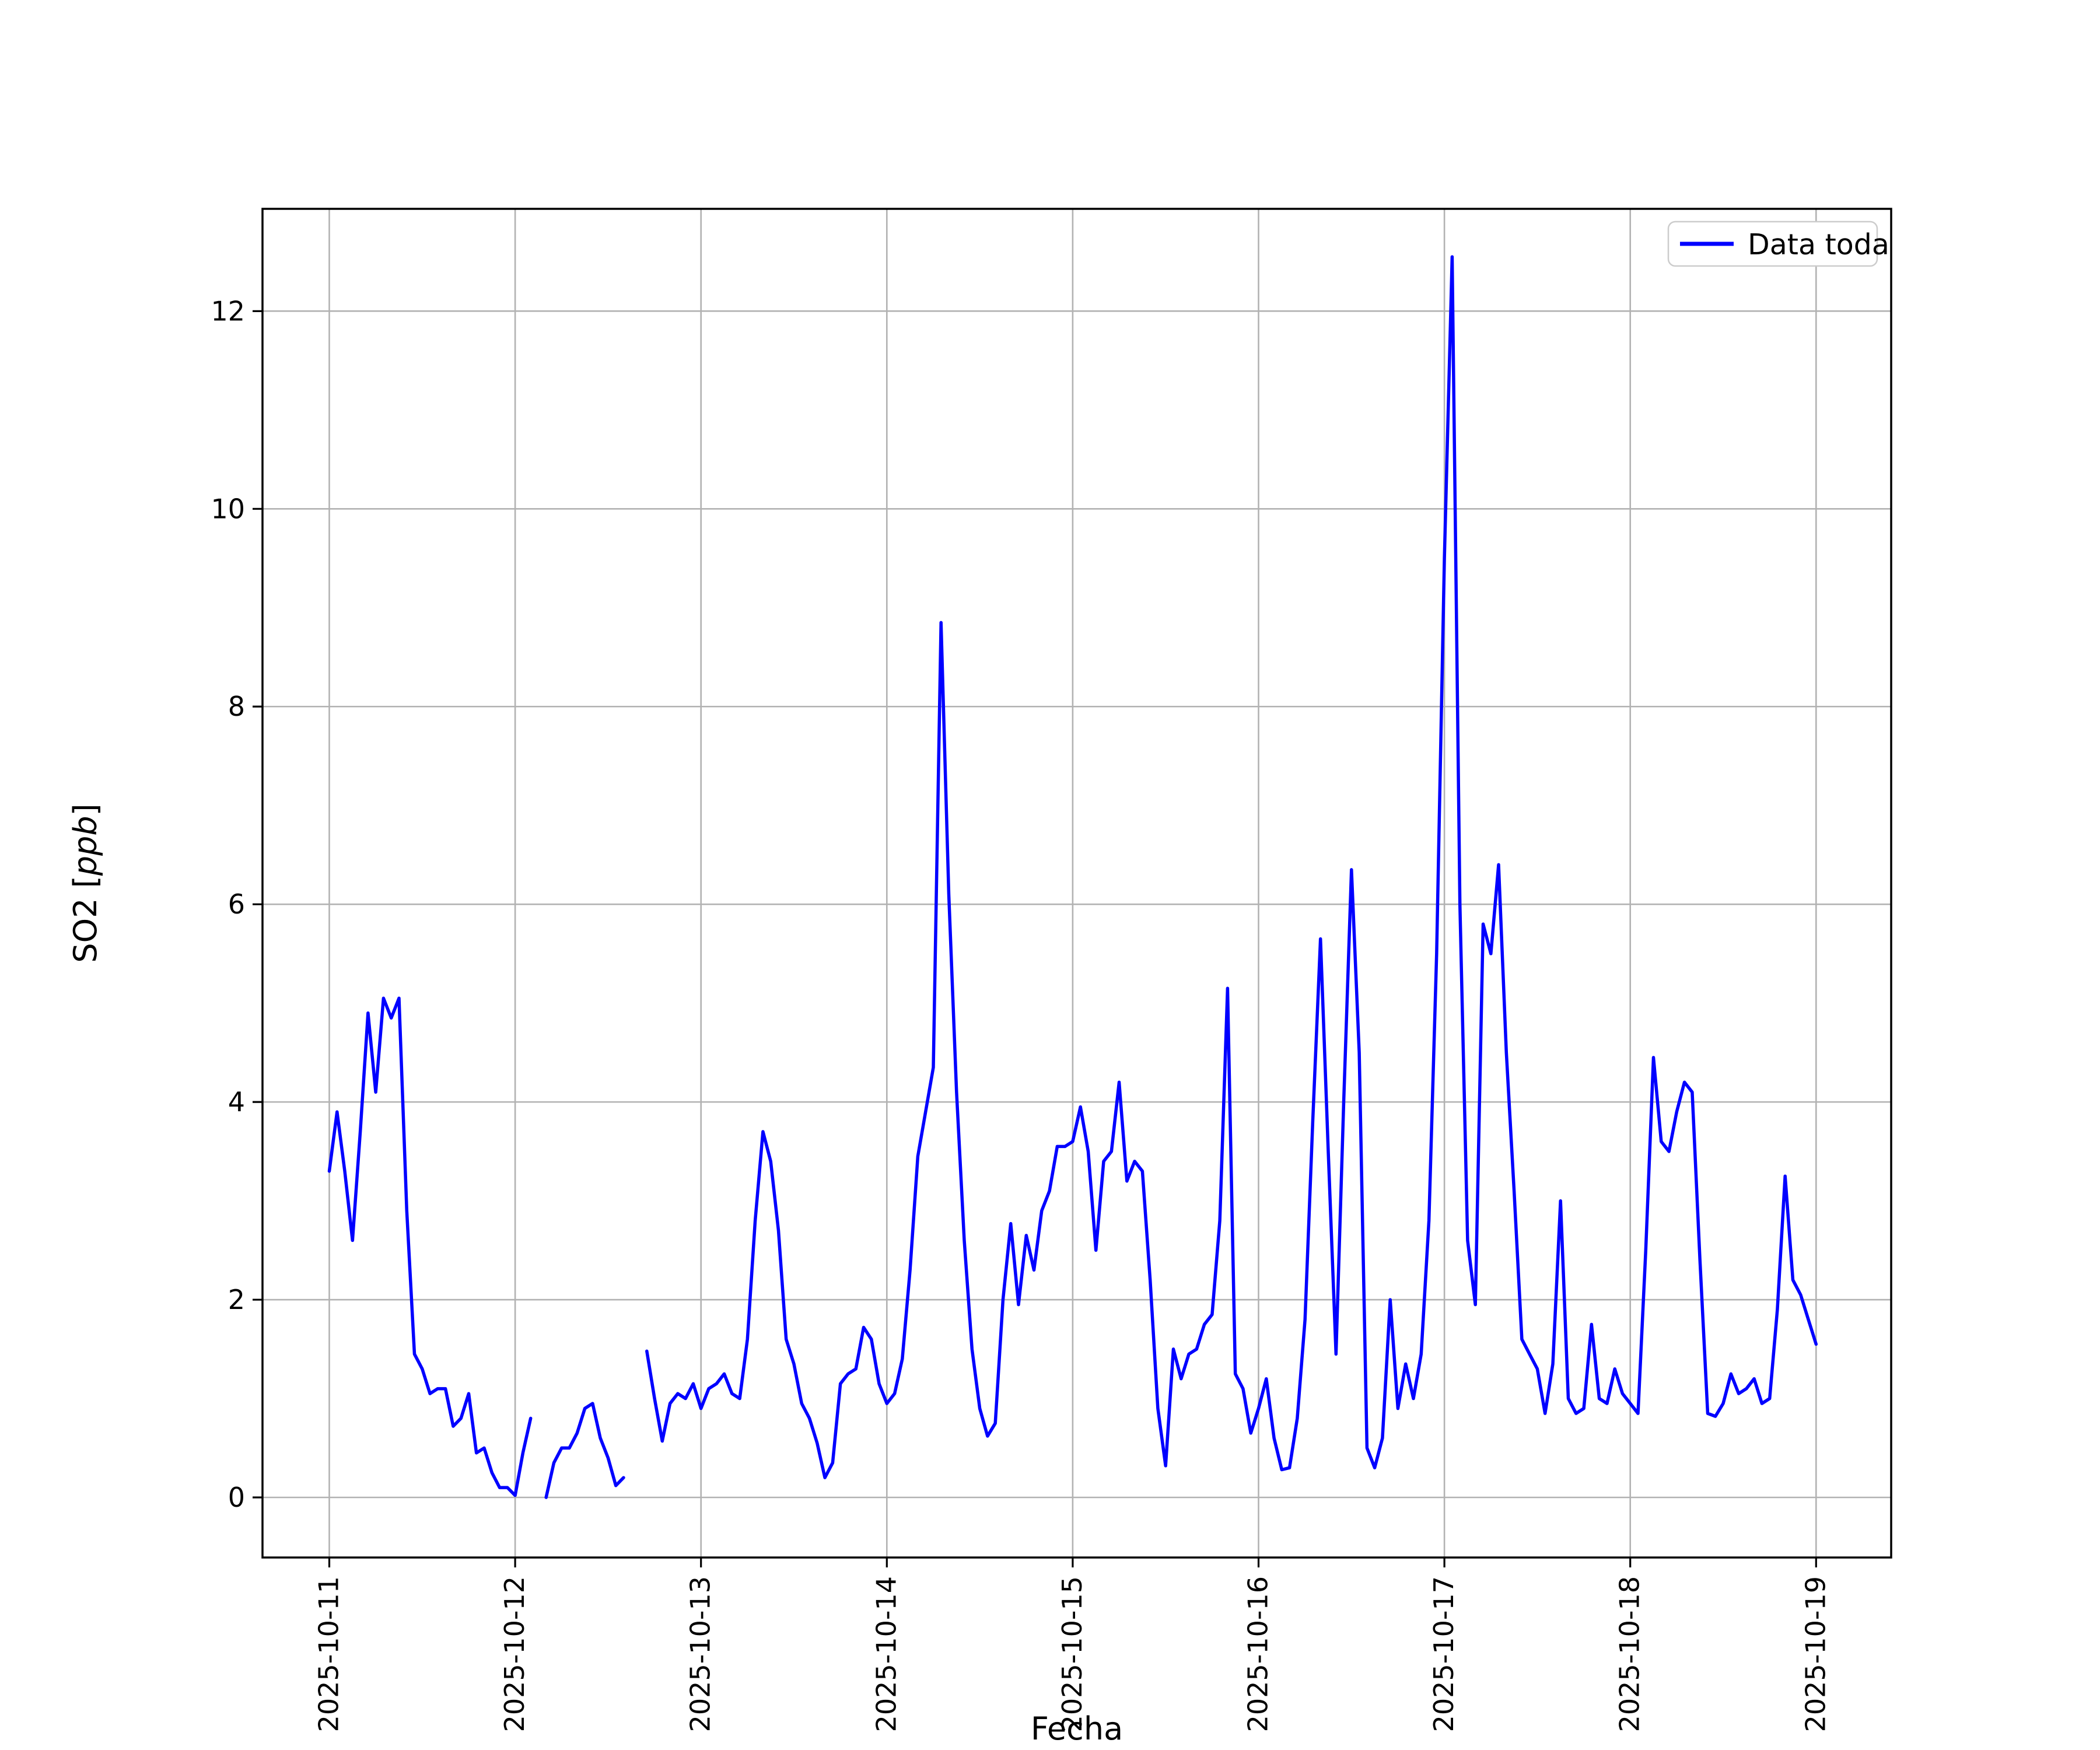 The height and width of the screenshot is (1750, 2100). Describe the element at coordinates (228, 311) in the screenshot. I see `y-tick-label: 12` at that location.